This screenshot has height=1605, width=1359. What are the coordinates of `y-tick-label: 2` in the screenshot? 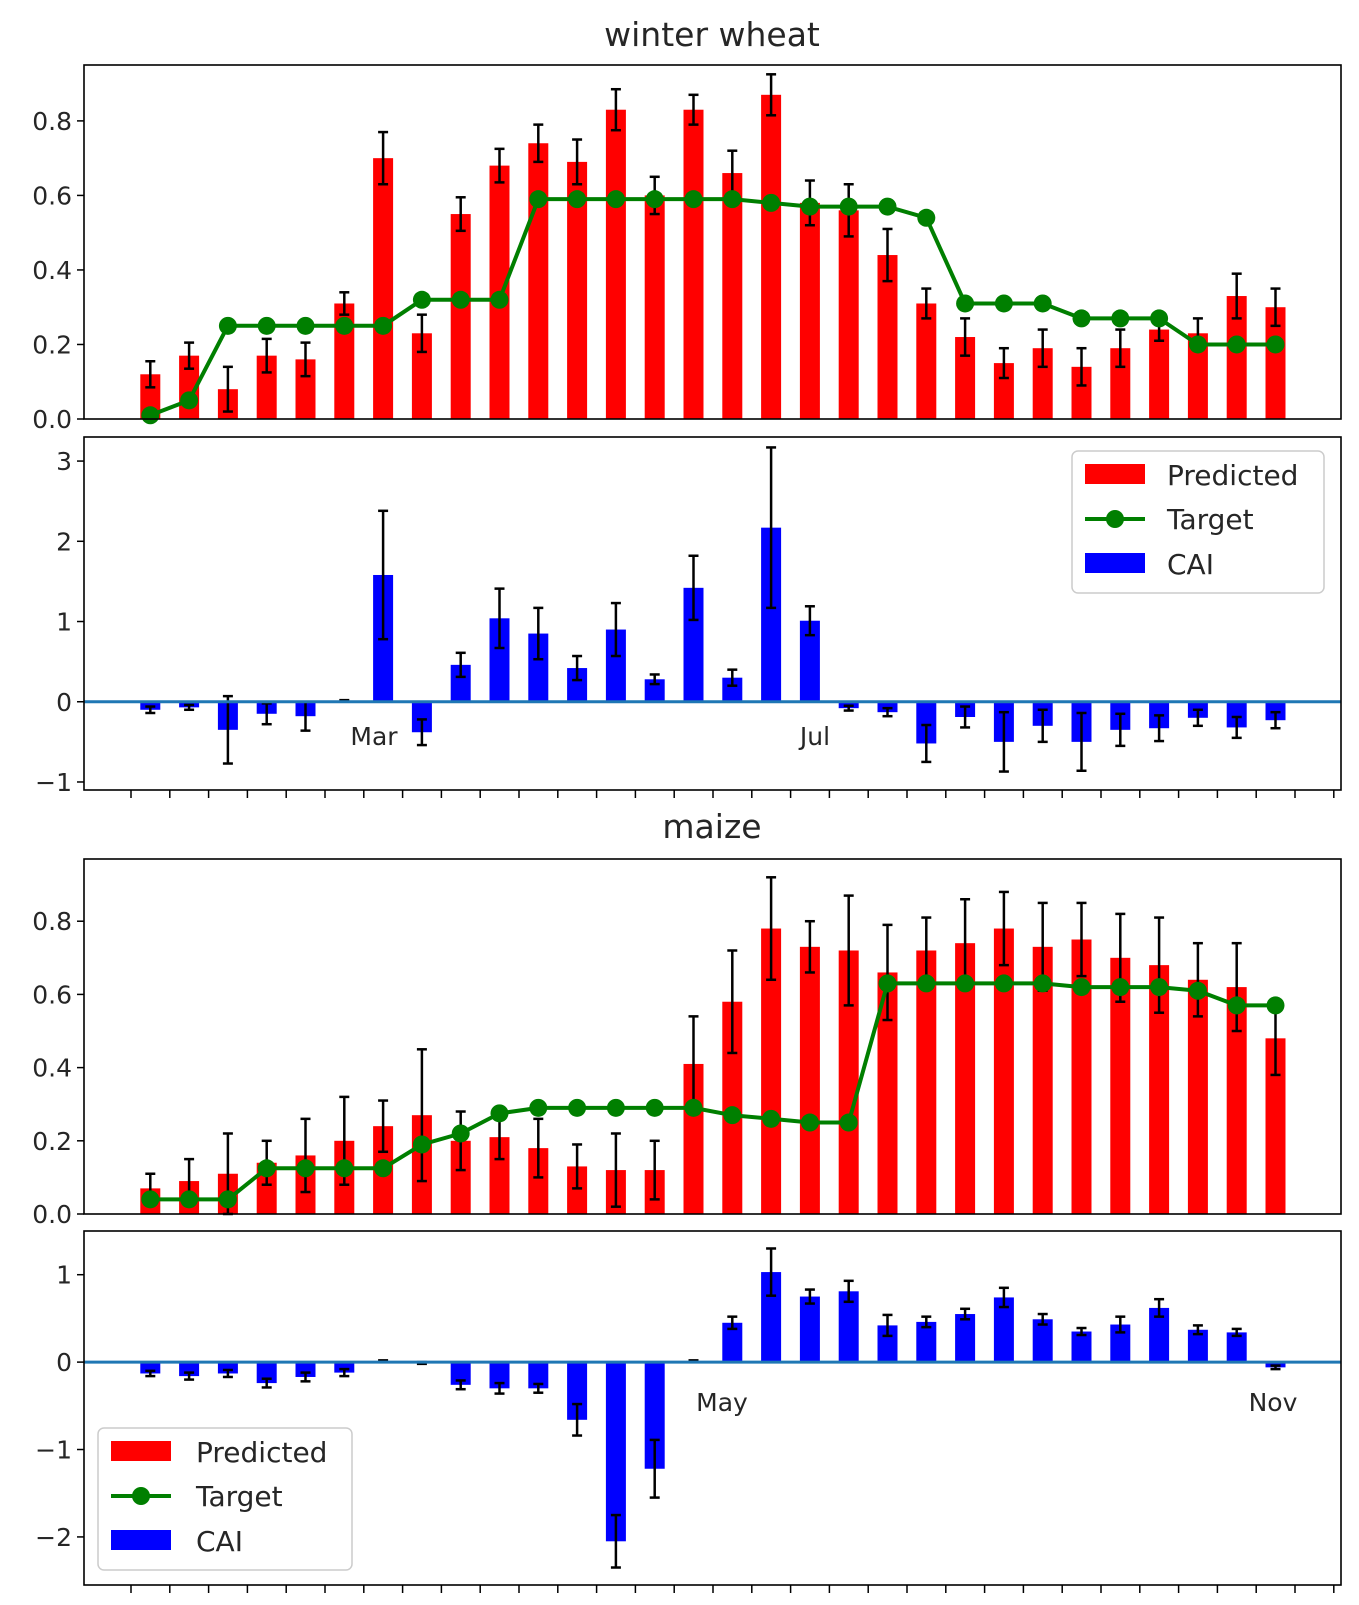 It's located at (64, 541).